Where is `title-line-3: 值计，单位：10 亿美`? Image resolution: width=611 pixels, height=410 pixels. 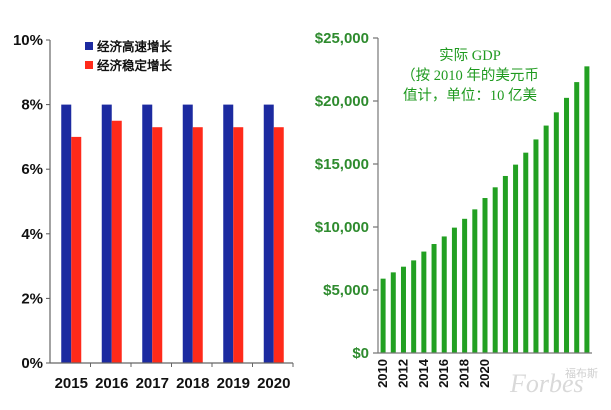 title-line-3: 值计，单位：10 亿美 is located at coordinates (470, 95).